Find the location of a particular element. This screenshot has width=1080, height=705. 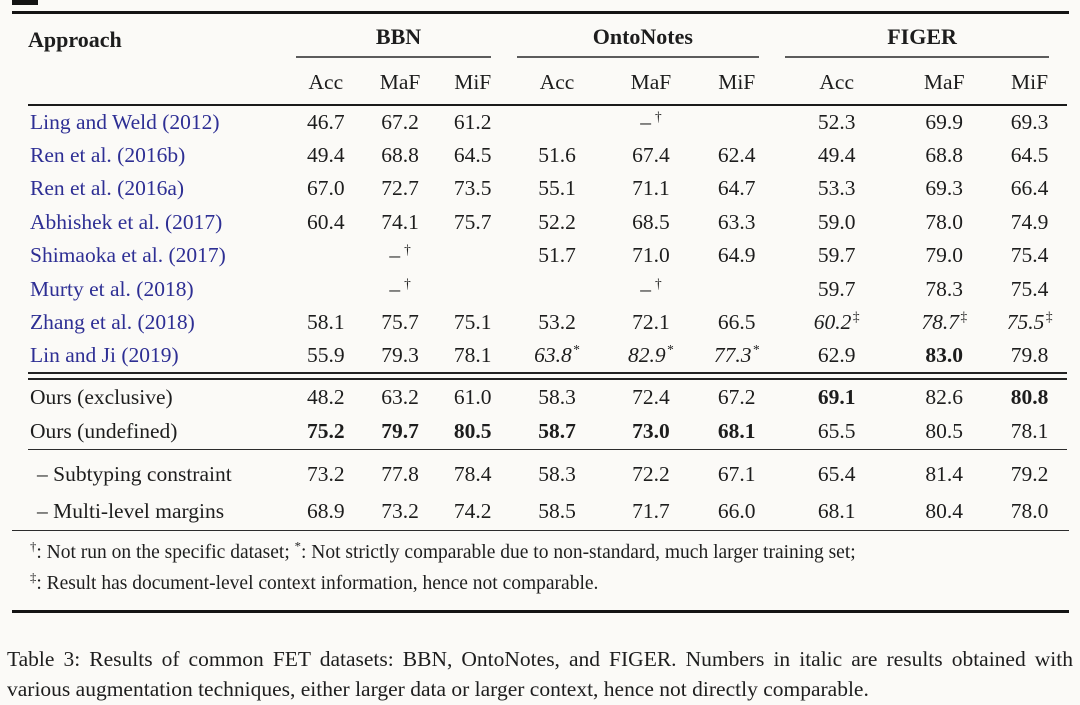

table-cell: 71.1 is located at coordinates (651, 189).